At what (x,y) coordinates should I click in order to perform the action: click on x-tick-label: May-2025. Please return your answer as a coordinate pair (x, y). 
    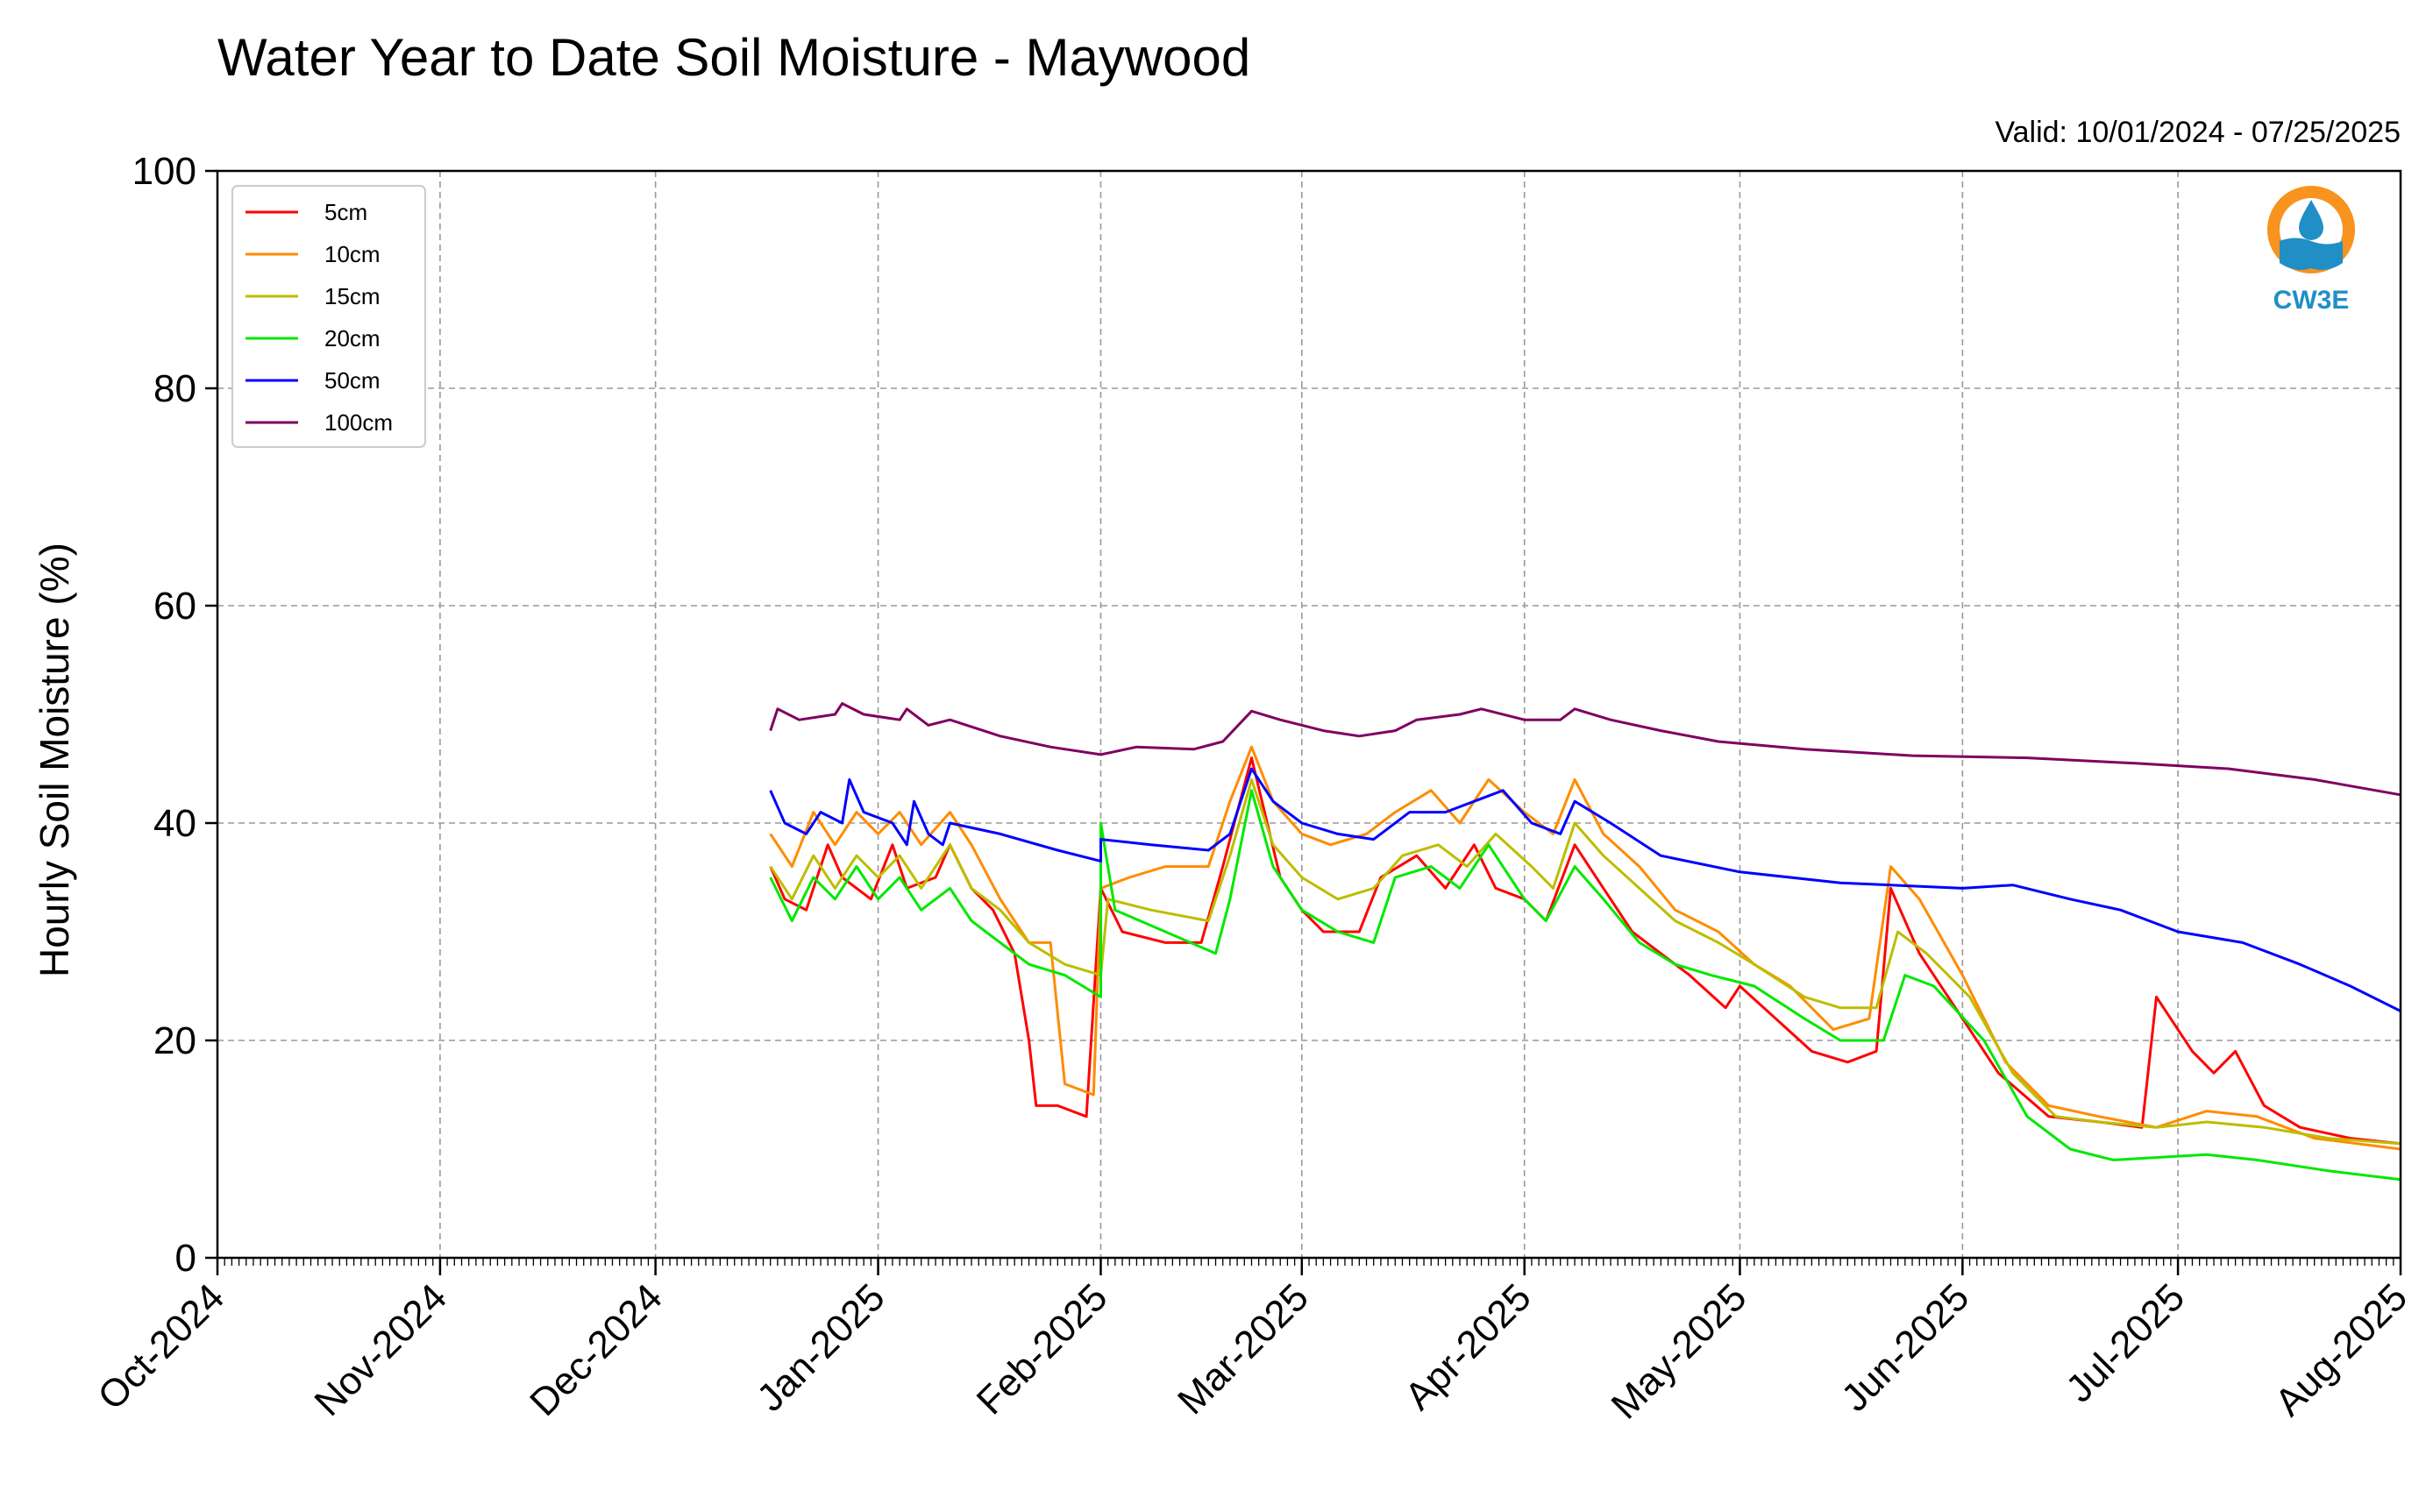
    Looking at the image, I should click on (1679, 1351).